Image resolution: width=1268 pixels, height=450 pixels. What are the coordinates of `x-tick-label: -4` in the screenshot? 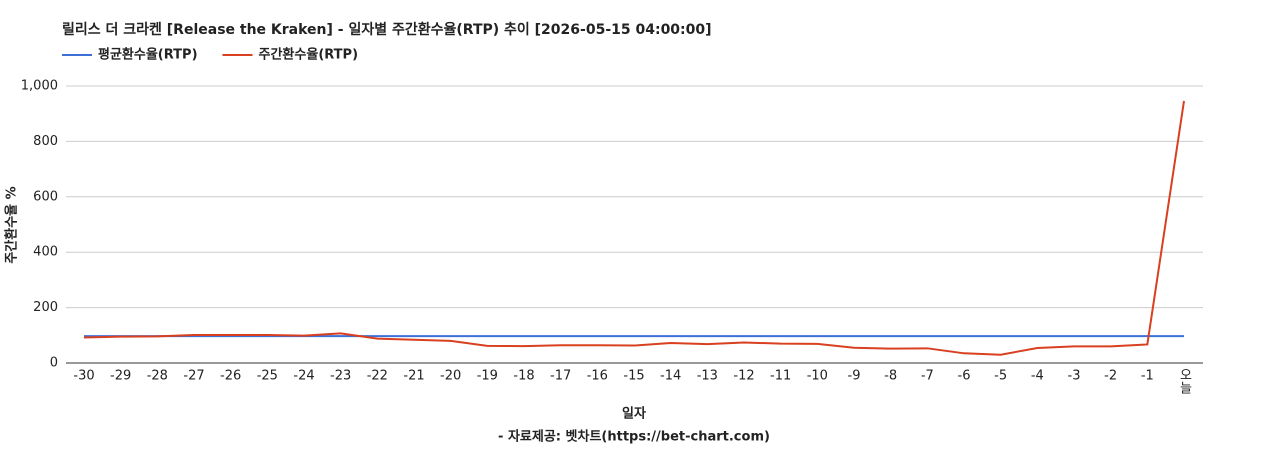 It's located at (1037, 376).